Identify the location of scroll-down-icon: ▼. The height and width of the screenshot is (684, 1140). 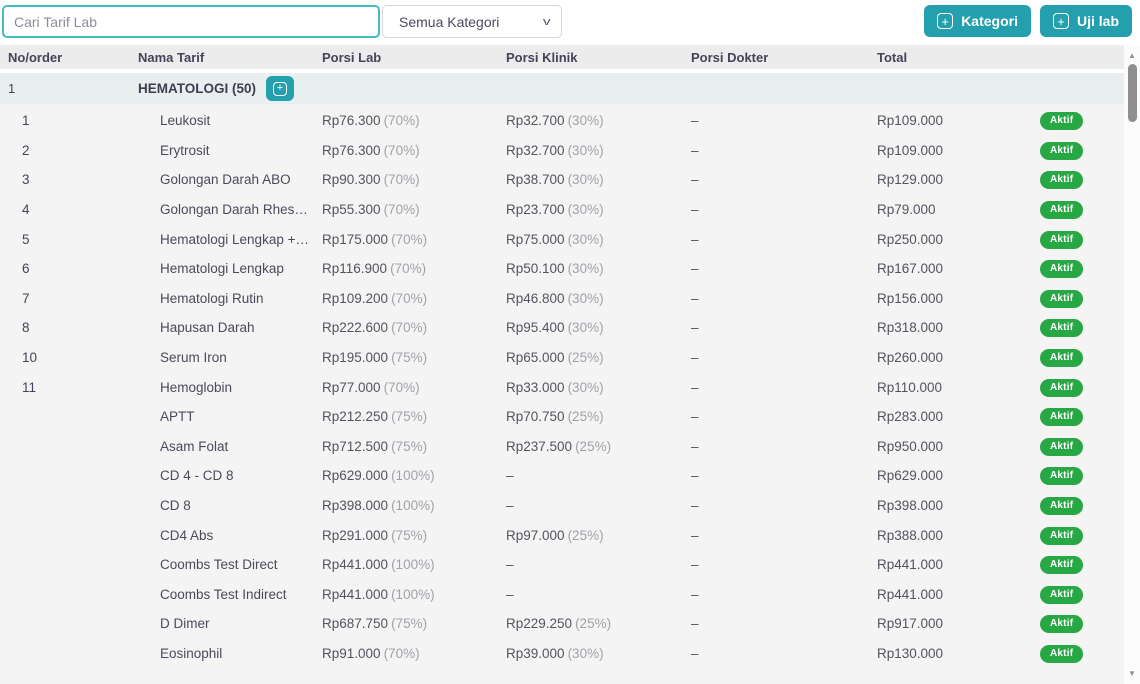
(1132, 673).